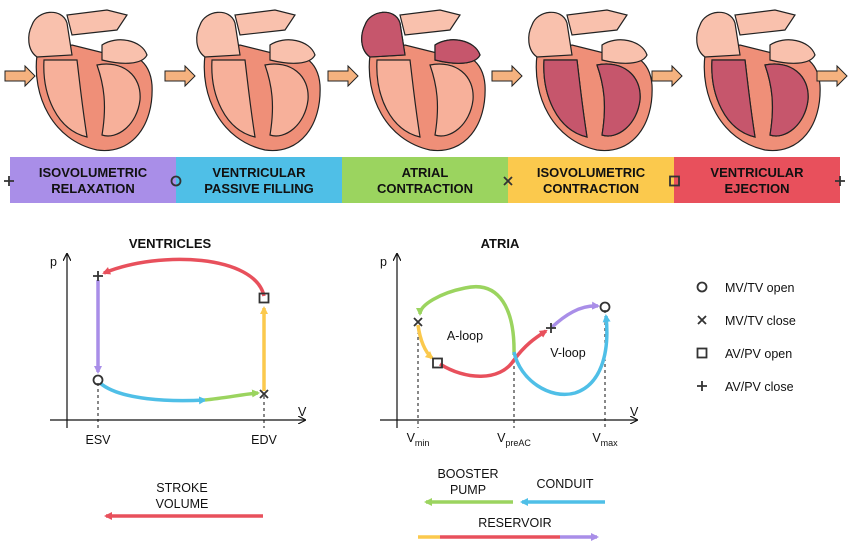  I want to click on label-sub: min, so click(422, 443).